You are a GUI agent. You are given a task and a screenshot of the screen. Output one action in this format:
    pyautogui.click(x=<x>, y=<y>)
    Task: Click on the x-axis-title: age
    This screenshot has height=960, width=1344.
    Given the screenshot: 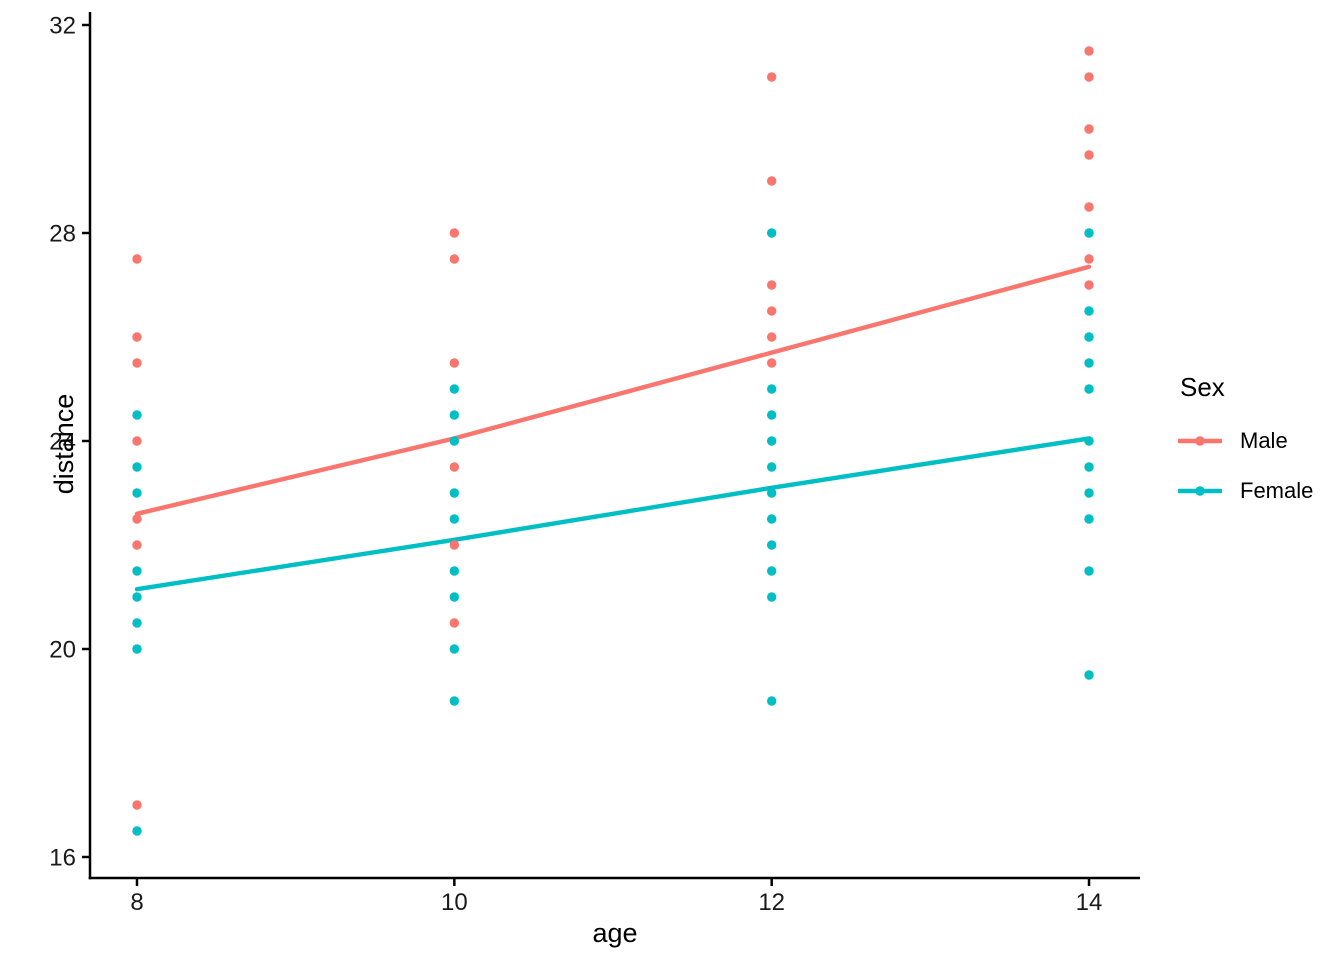 What is the action you would take?
    pyautogui.click(x=615, y=933)
    